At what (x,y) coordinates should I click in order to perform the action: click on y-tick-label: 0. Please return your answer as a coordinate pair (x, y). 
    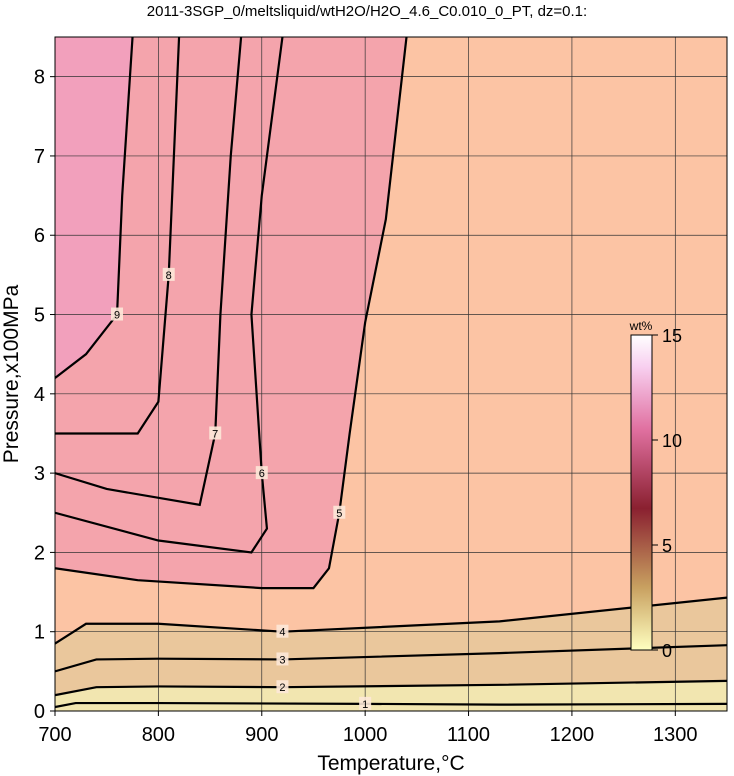
    Looking at the image, I should click on (39, 712).